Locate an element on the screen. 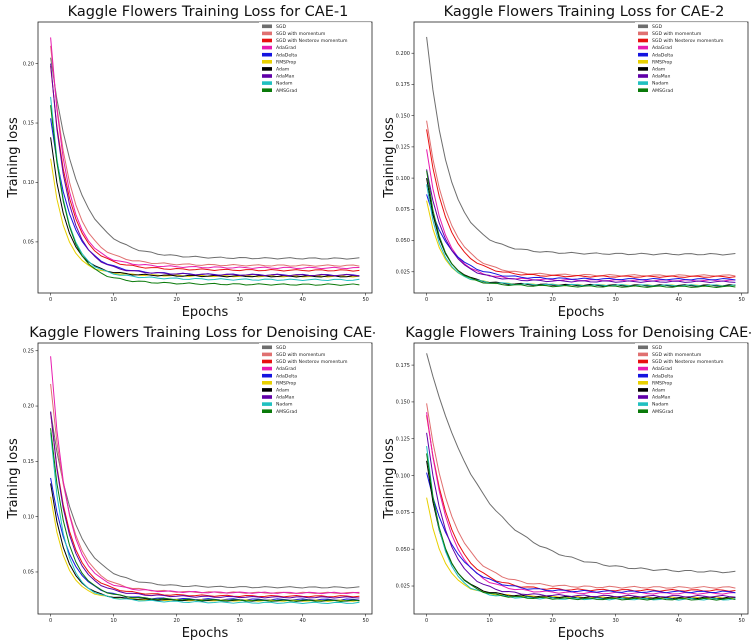  chart-title: Kaggle Flowers Training Loss for CAE-1 is located at coordinates (208, 12).